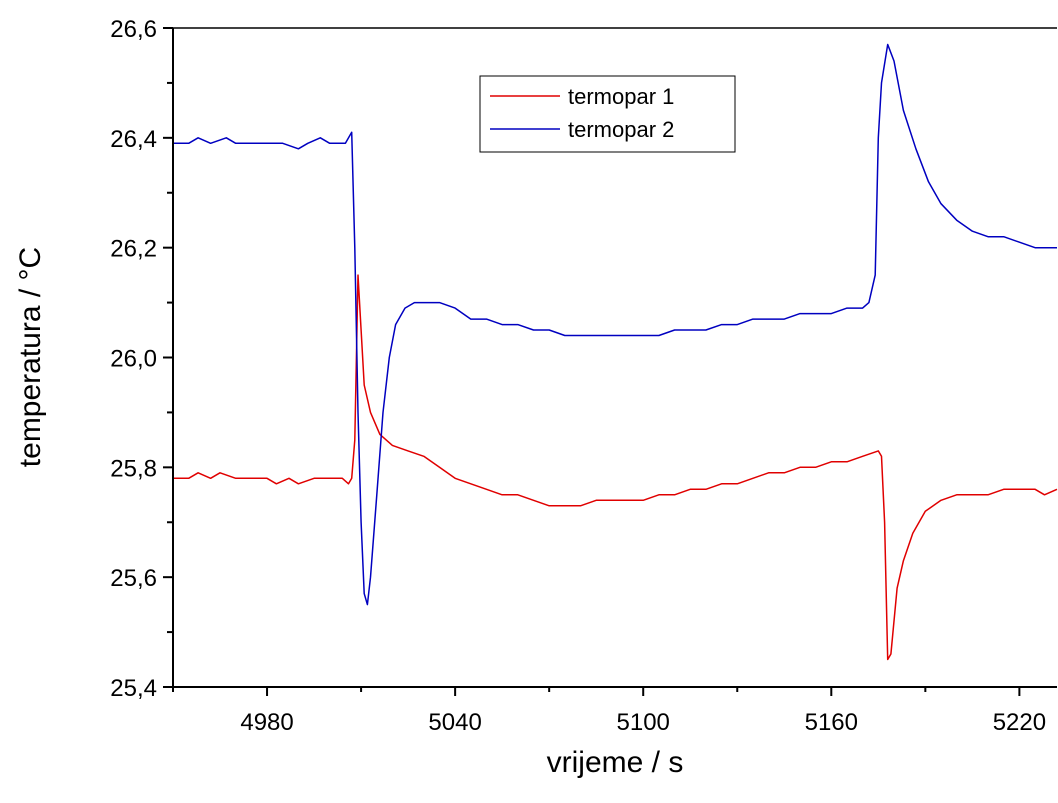  Describe the element at coordinates (1019, 722) in the screenshot. I see `x-tick-label: 5220` at that location.